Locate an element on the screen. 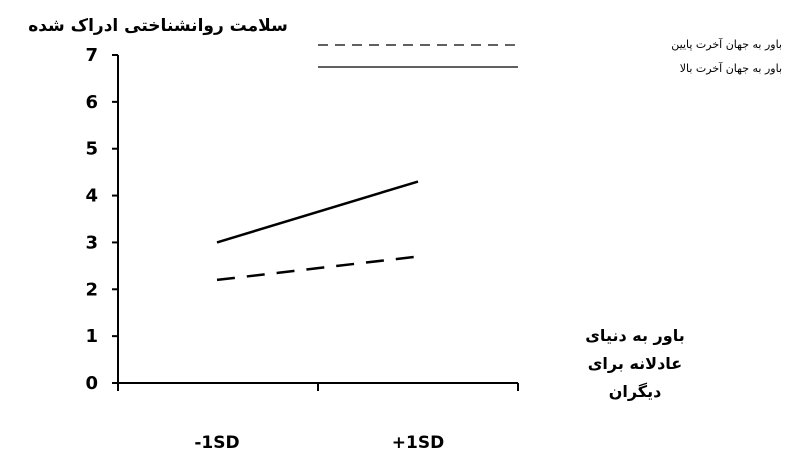 The image size is (792, 455). legend-label-high-afterlife: باور به جهان آخرت بالا is located at coordinates (730, 68).